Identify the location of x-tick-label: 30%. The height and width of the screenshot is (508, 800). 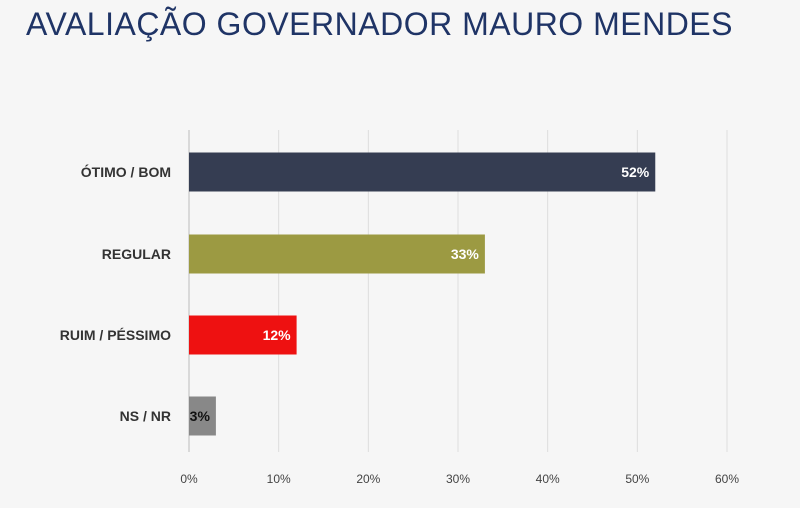
(458, 479).